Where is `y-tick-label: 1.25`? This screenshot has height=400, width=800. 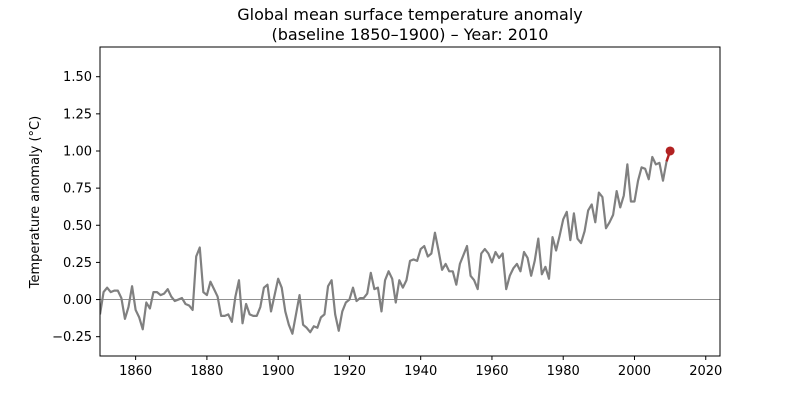
y-tick-label: 1.25 is located at coordinates (77, 114).